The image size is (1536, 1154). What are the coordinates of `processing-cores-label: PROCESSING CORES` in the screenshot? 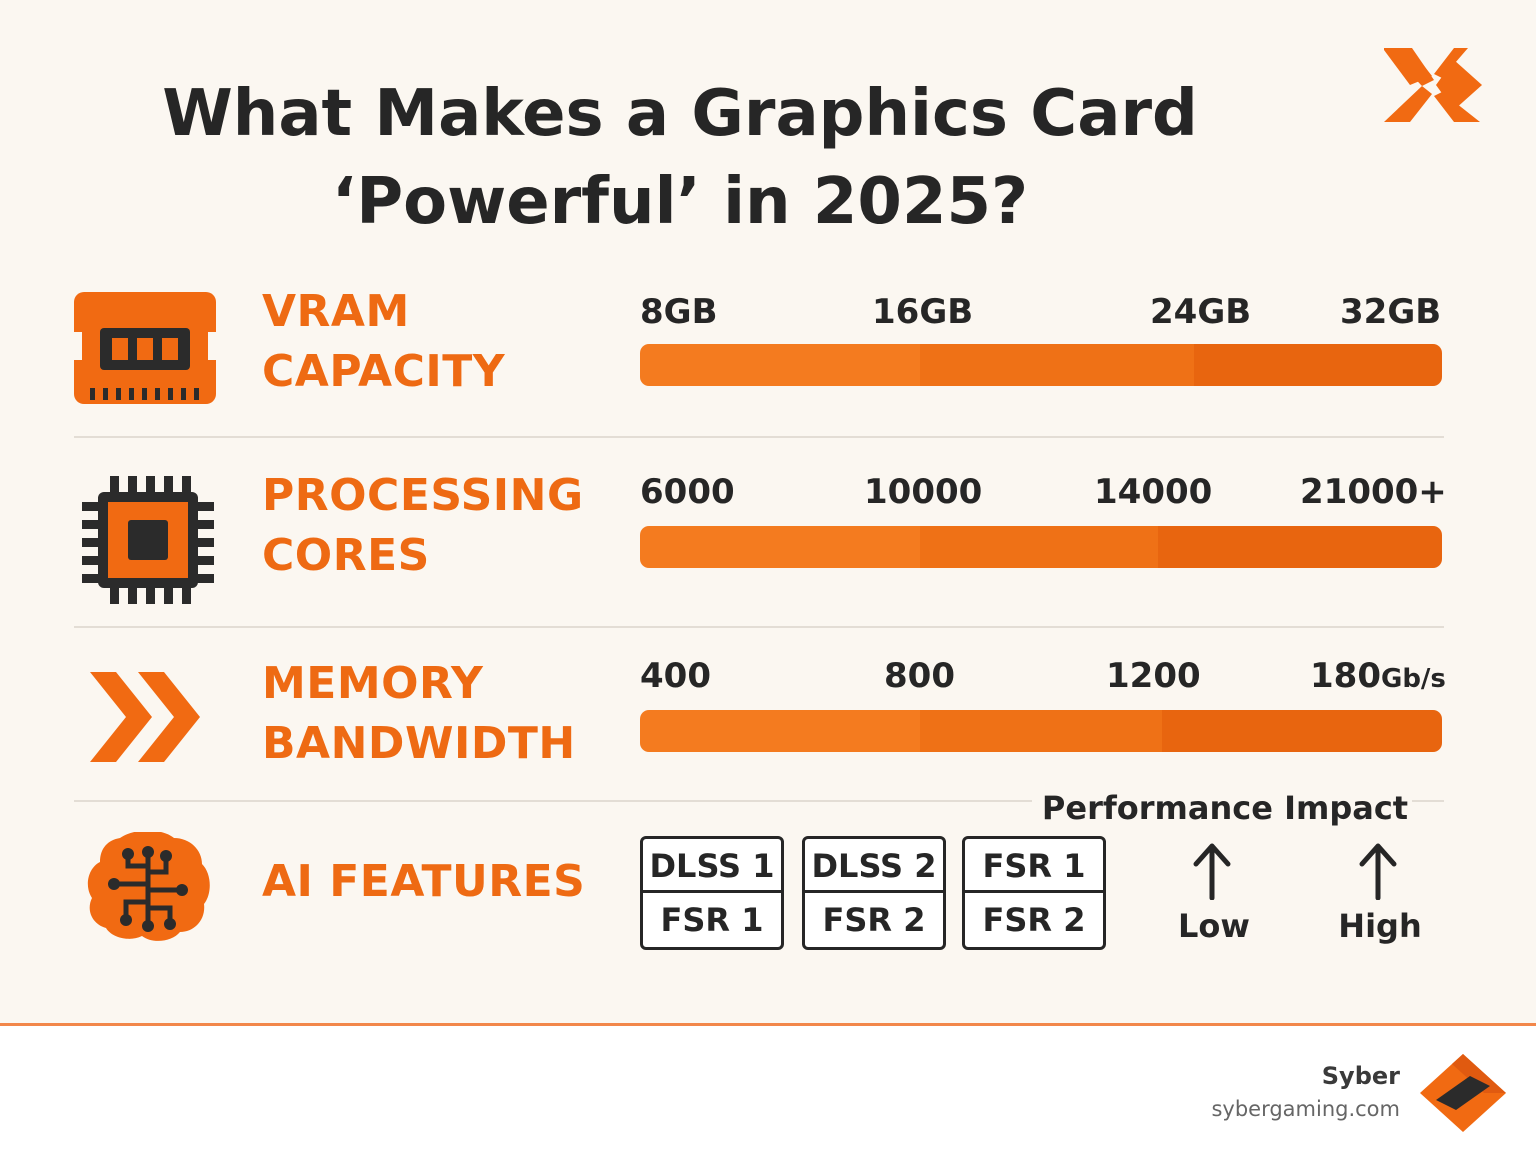 It's located at (423, 525).